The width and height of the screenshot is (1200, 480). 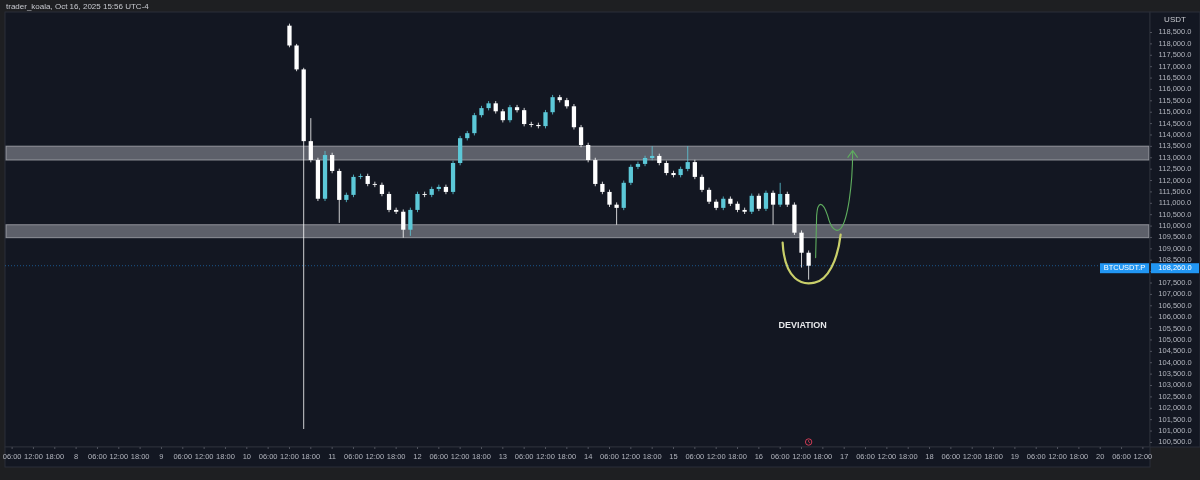 What do you see at coordinates (78, 6) in the screenshot?
I see `text: trader_koala, Oct 16, 2025 15:56 UTC-4` at bounding box center [78, 6].